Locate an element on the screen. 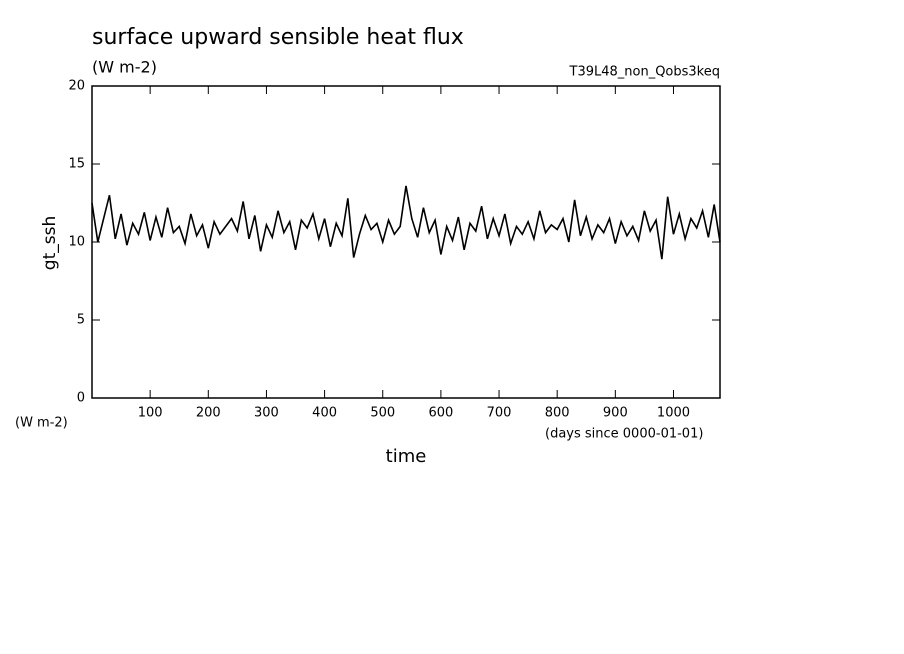  y-tick-label: 5 is located at coordinates (81, 320).